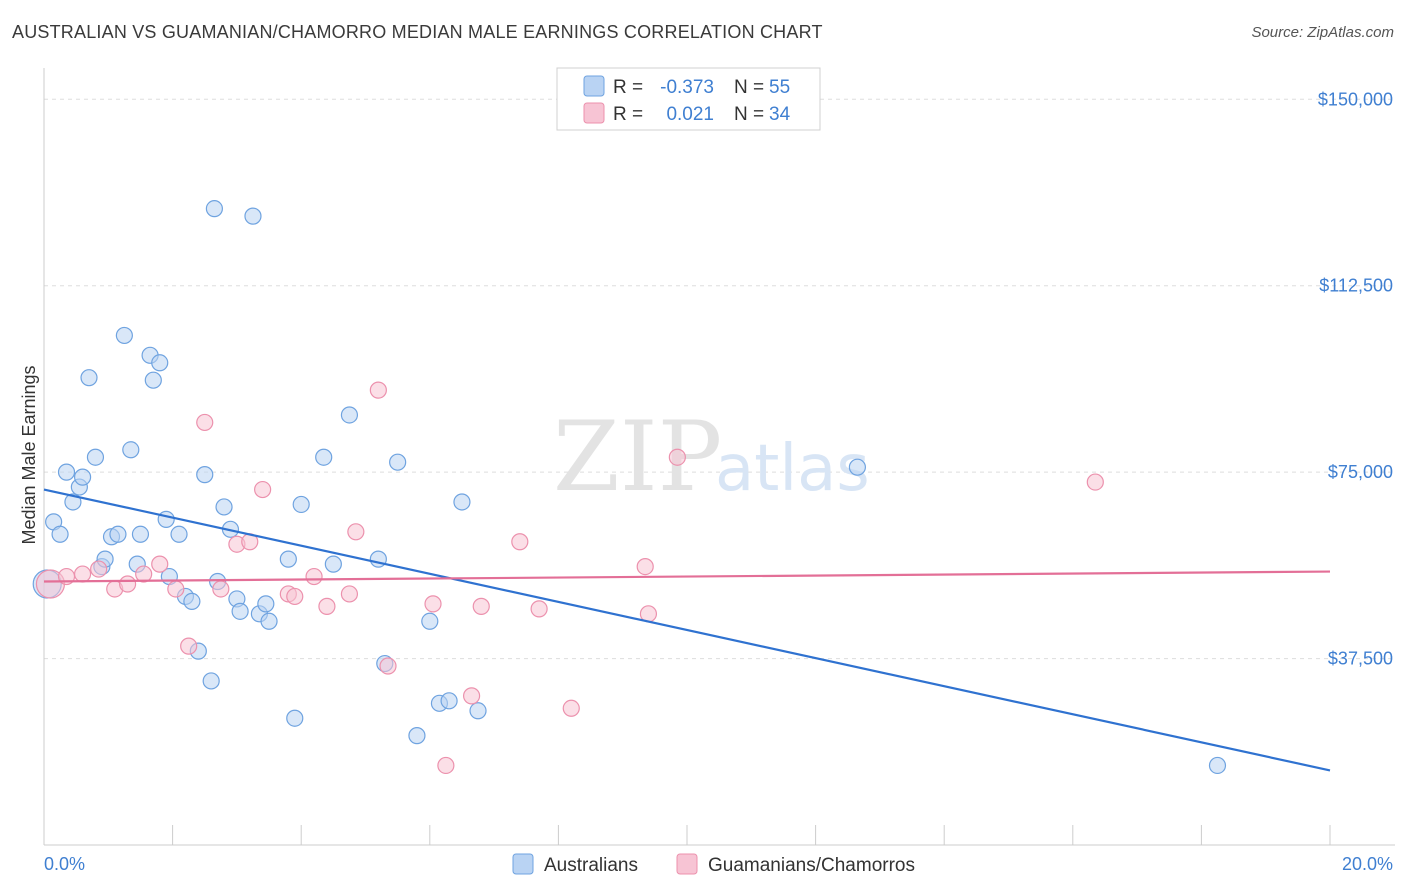 Image resolution: width=1406 pixels, height=892 pixels. I want to click on y-tick-label-1: $112,500, so click(1356, 286).